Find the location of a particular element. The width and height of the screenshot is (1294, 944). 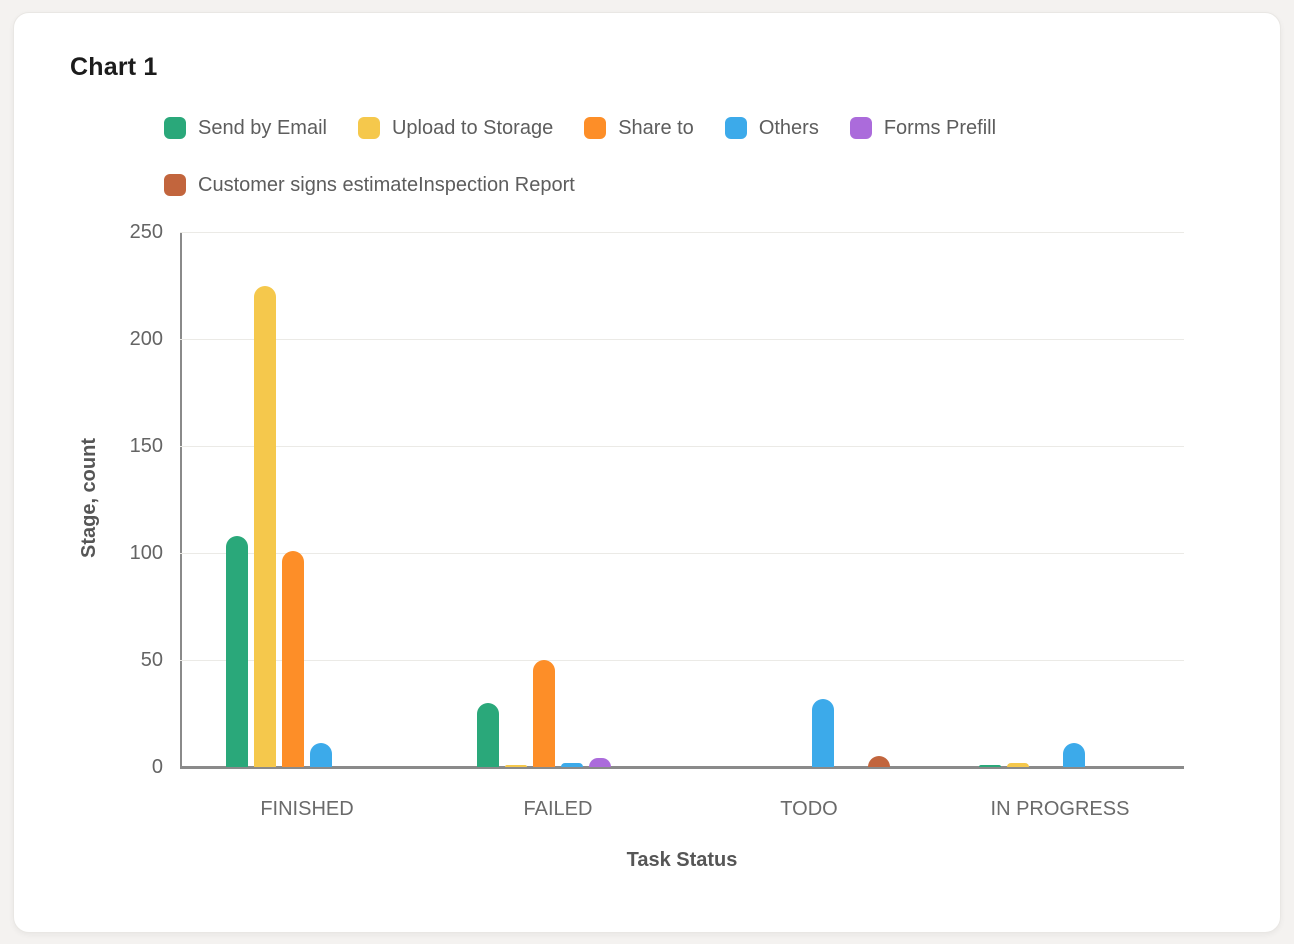

y-axis-title: Stage, count is located at coordinates (89, 498).